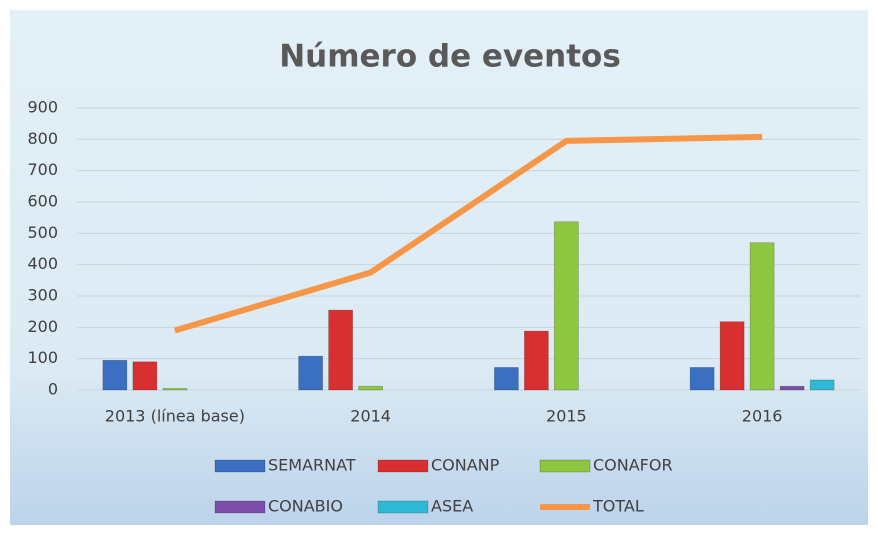  What do you see at coordinates (42, 326) in the screenshot?
I see `y-tick-label: 200` at bounding box center [42, 326].